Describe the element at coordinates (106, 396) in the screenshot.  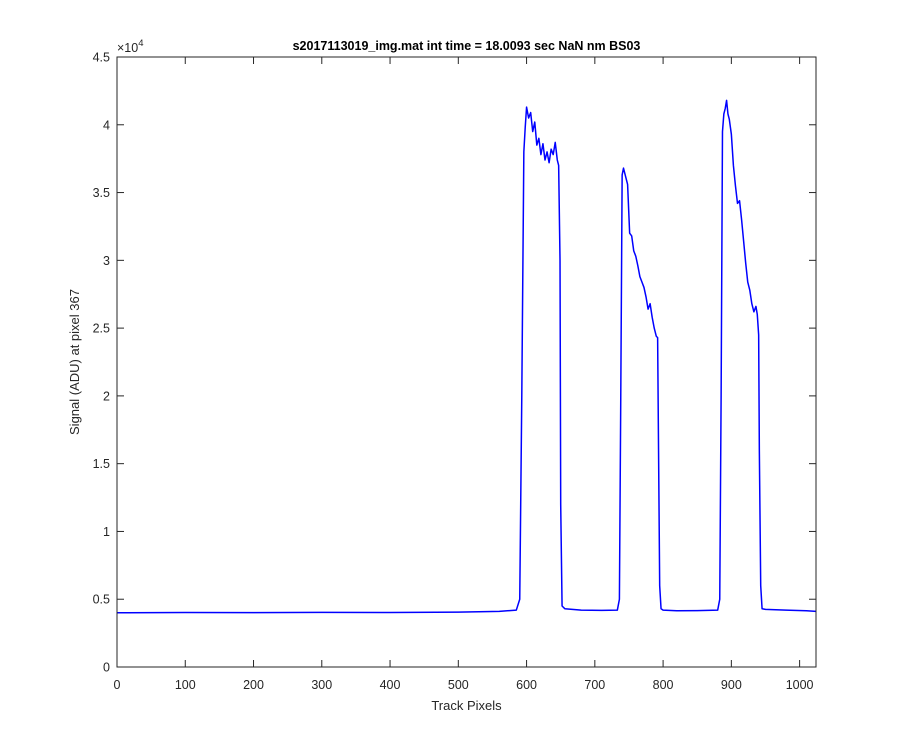
I see `y-tick-label: 2` at that location.